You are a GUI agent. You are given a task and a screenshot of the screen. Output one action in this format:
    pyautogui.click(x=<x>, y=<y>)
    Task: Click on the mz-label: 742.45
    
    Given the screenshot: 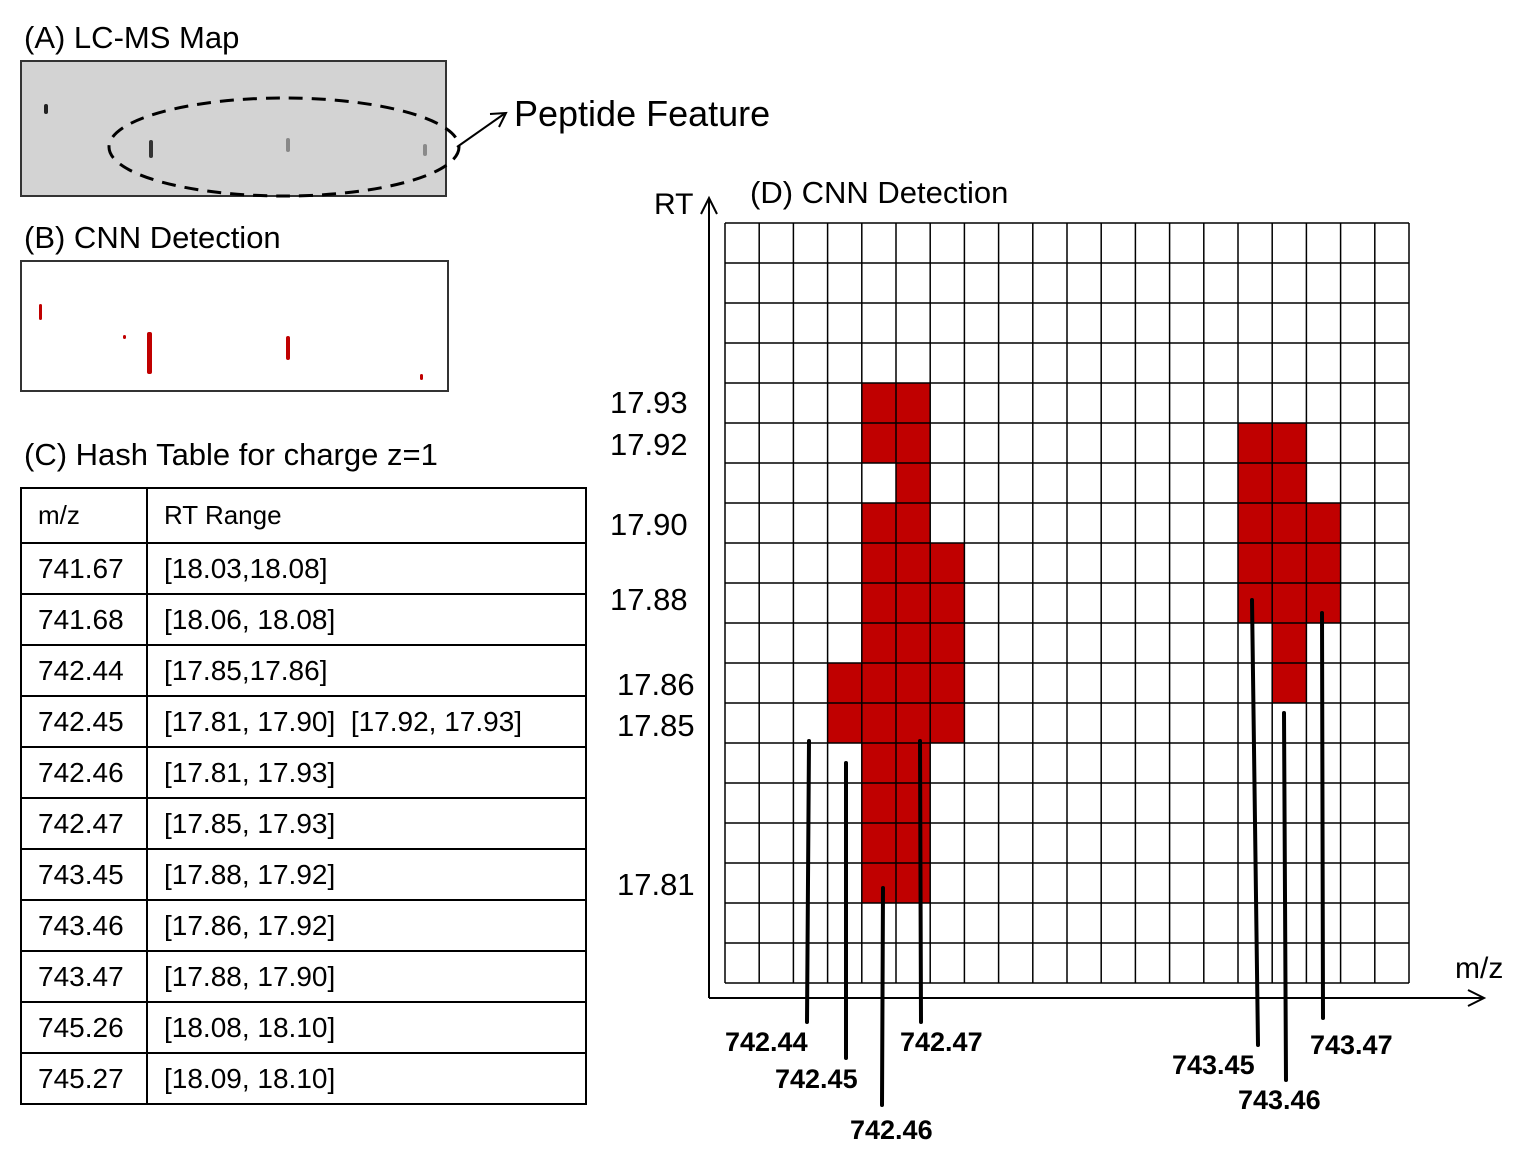 What is the action you would take?
    pyautogui.click(x=816, y=1079)
    